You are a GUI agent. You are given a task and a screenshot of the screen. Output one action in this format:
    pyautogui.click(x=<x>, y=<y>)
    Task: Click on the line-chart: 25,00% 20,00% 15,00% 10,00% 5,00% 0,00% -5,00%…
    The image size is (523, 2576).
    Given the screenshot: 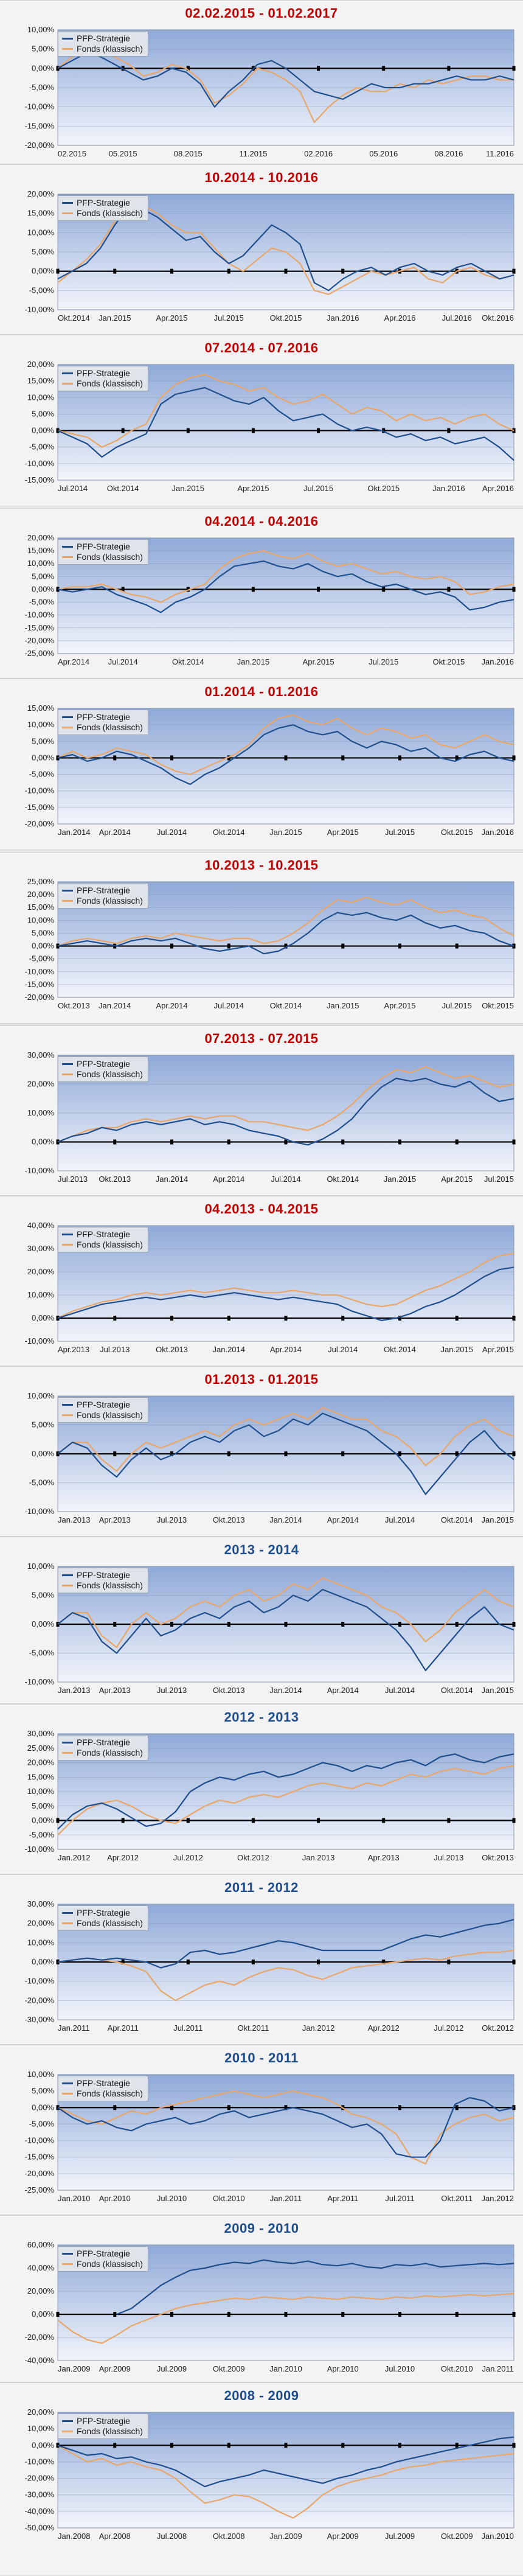 What is the action you would take?
    pyautogui.click(x=270, y=943)
    